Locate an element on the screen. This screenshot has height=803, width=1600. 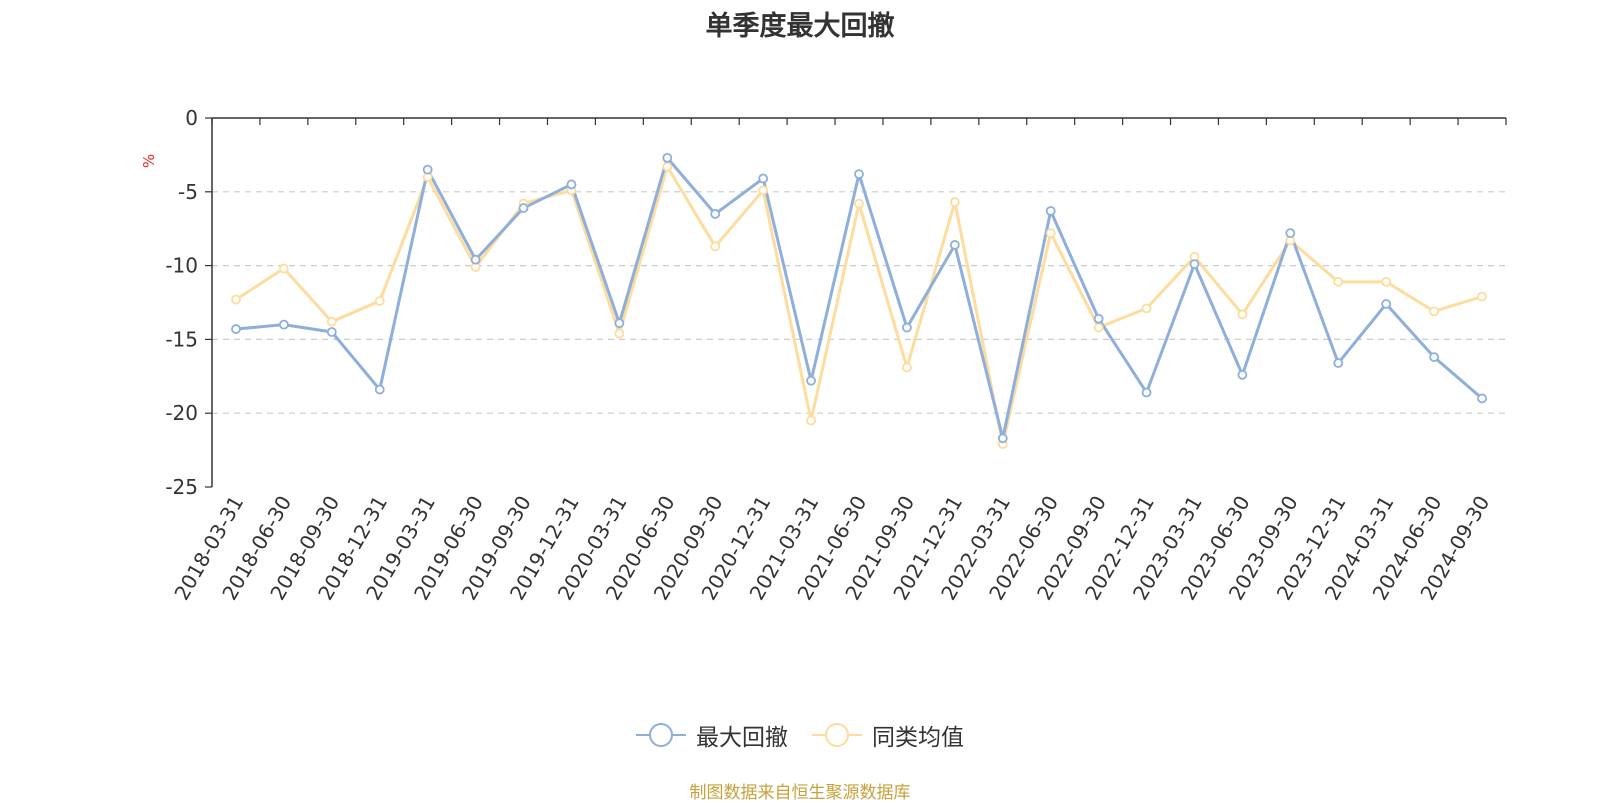
y-tick-label: -25 is located at coordinates (181, 487).